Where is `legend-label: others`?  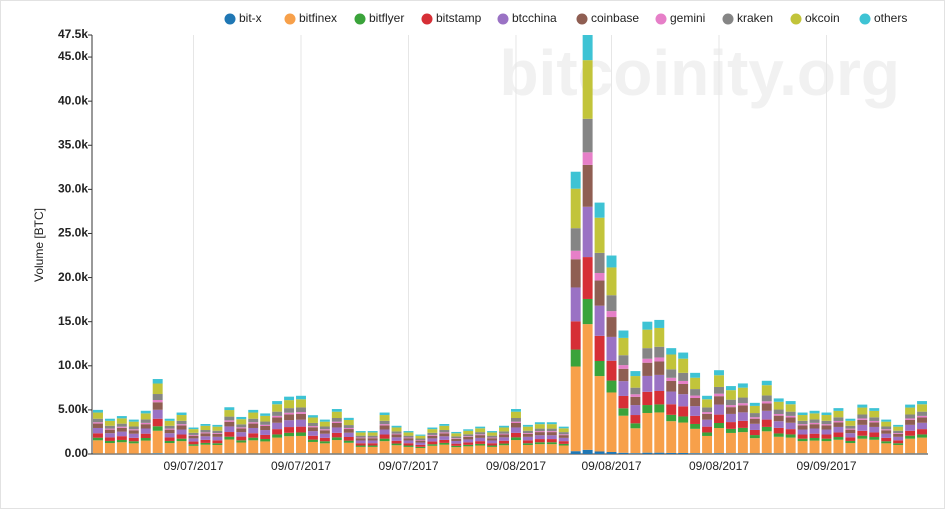 legend-label: others is located at coordinates (890, 18).